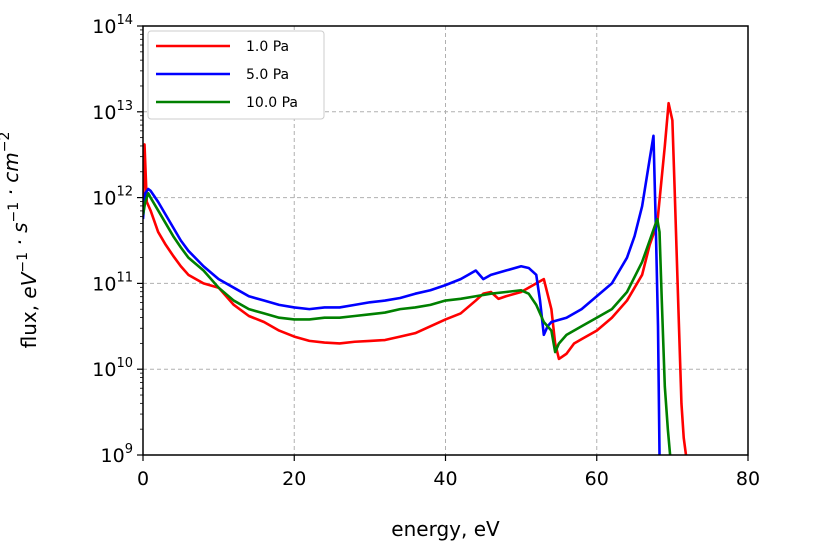  Describe the element at coordinates (267, 75) in the screenshot. I see `legend-label: 5.0 Pa` at that location.